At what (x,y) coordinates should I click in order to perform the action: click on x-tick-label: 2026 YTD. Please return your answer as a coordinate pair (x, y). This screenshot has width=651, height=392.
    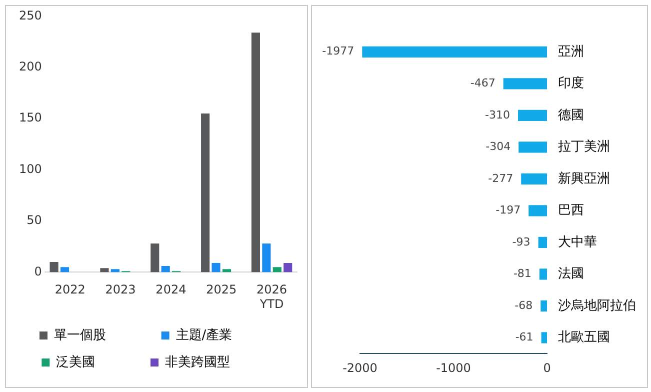
    Looking at the image, I should click on (272, 296).